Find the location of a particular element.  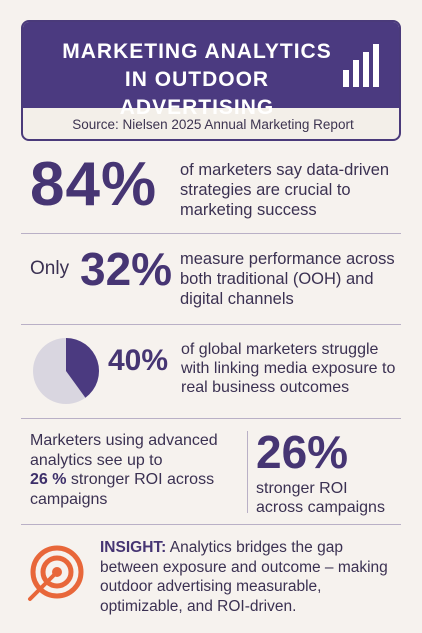

title-line-1: MARKETING ANALYTICS is located at coordinates (197, 51).